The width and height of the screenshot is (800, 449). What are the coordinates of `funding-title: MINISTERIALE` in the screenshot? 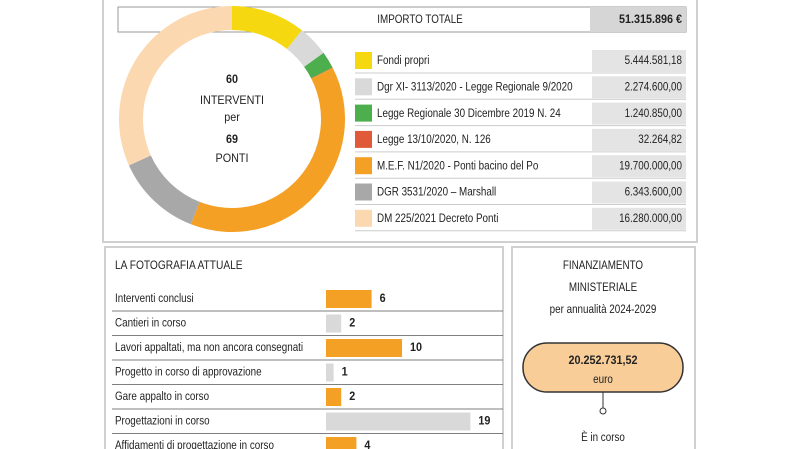 It's located at (603, 287).